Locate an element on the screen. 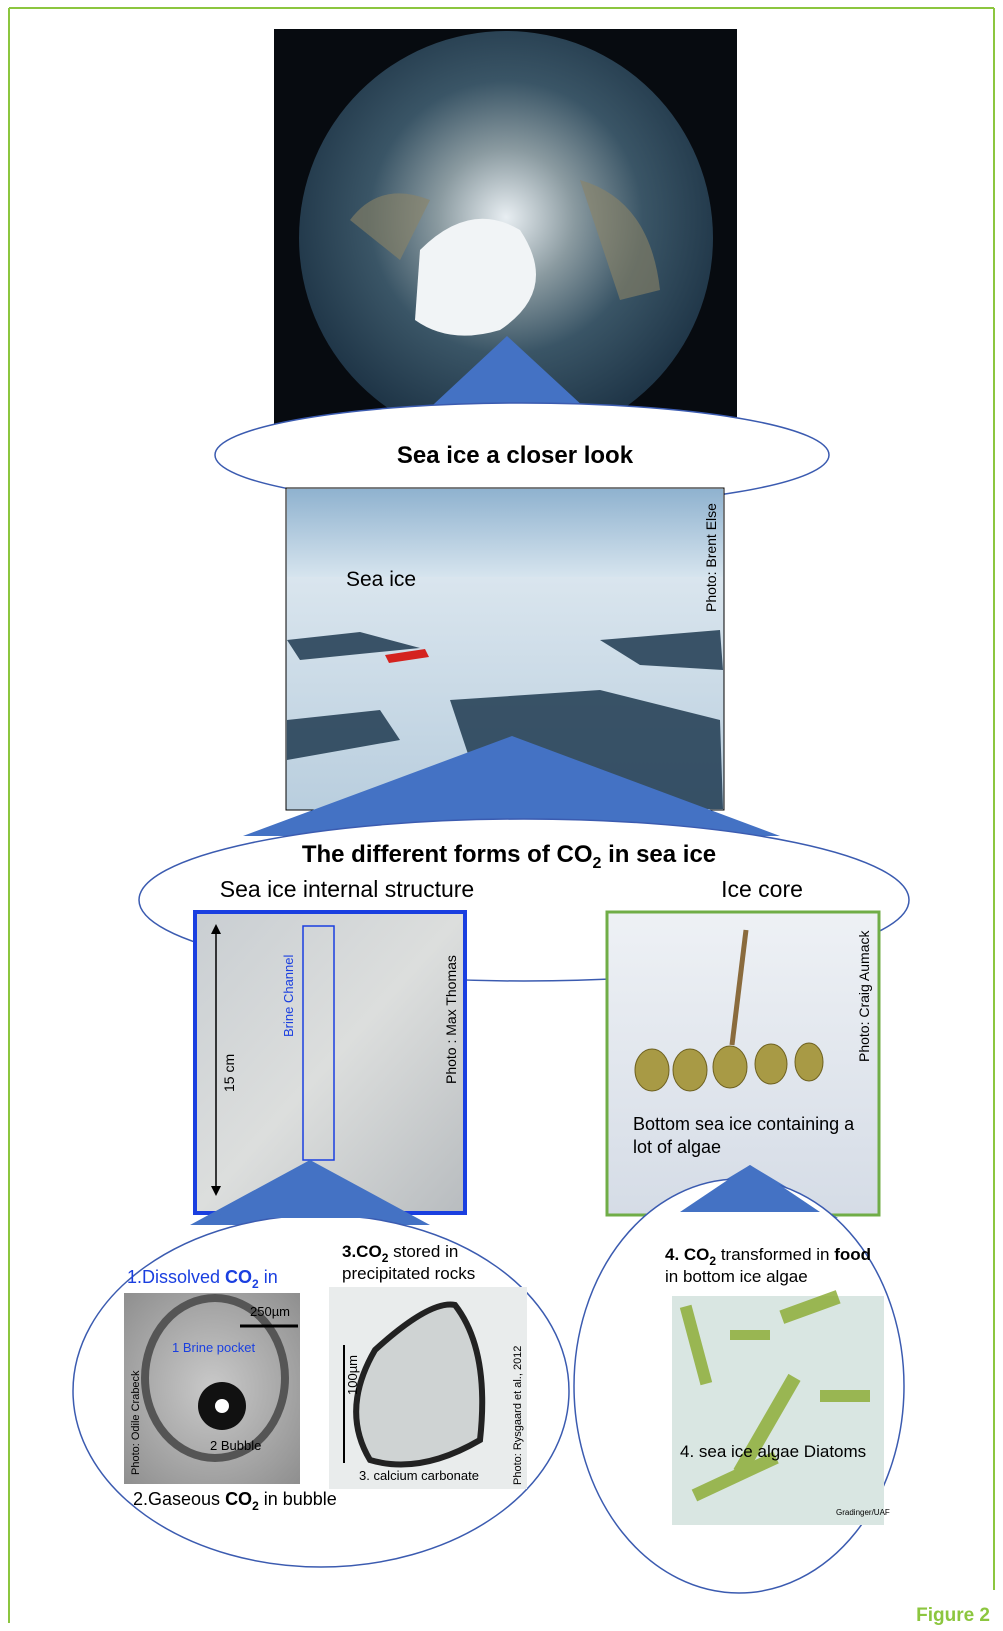  caption: 2.Gaseous CO2 in bubble is located at coordinates (235, 1501).